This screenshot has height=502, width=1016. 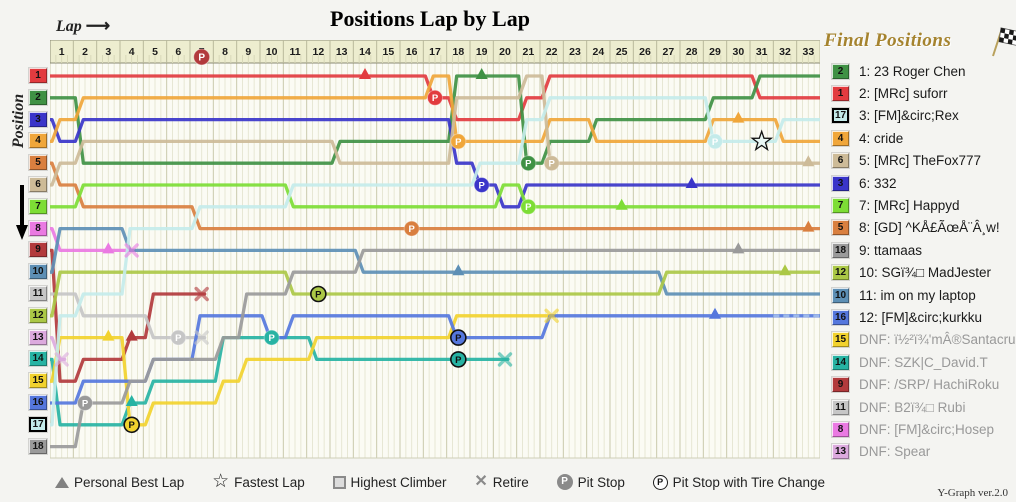 What do you see at coordinates (921, 317) in the screenshot?
I see `driver-result-label: 12: [FM]&circ;kurkku` at bounding box center [921, 317].